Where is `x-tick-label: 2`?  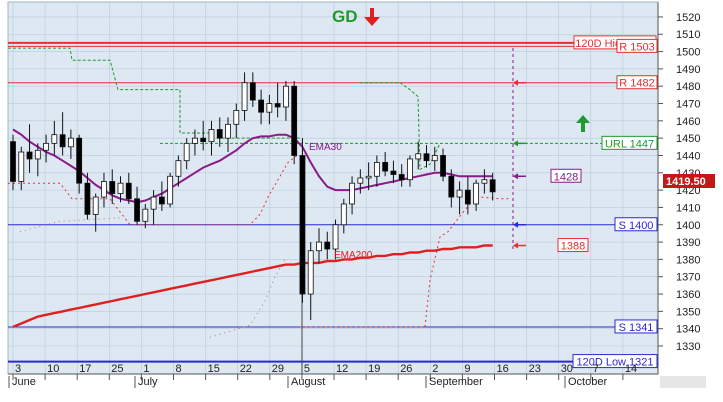
x-tick-label: 2 is located at coordinates (435, 369).